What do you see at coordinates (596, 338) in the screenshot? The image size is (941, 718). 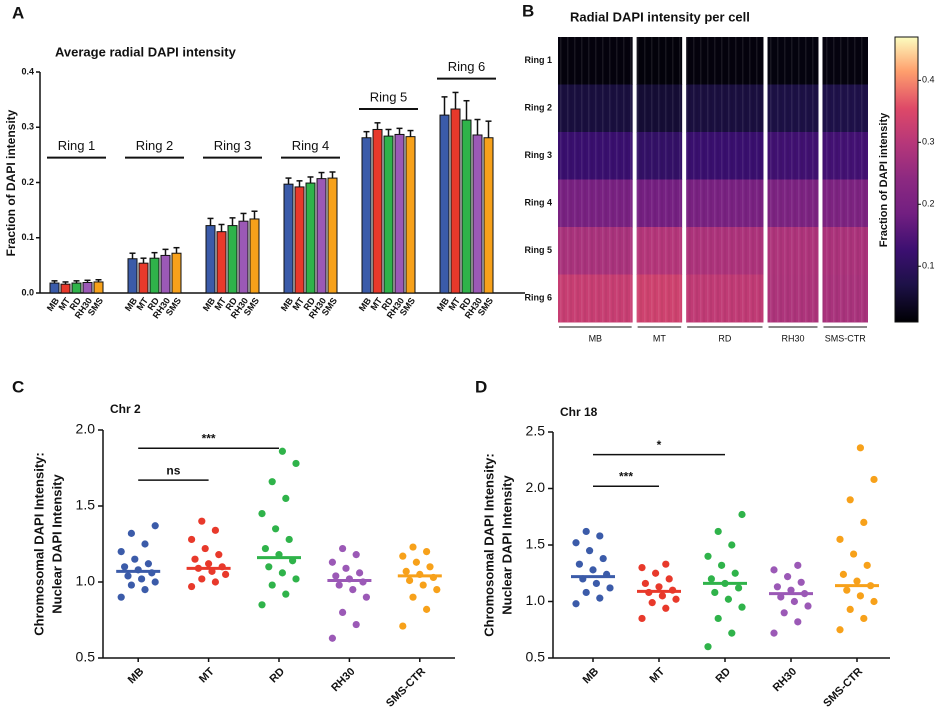 I see `column-label: MB` at bounding box center [596, 338].